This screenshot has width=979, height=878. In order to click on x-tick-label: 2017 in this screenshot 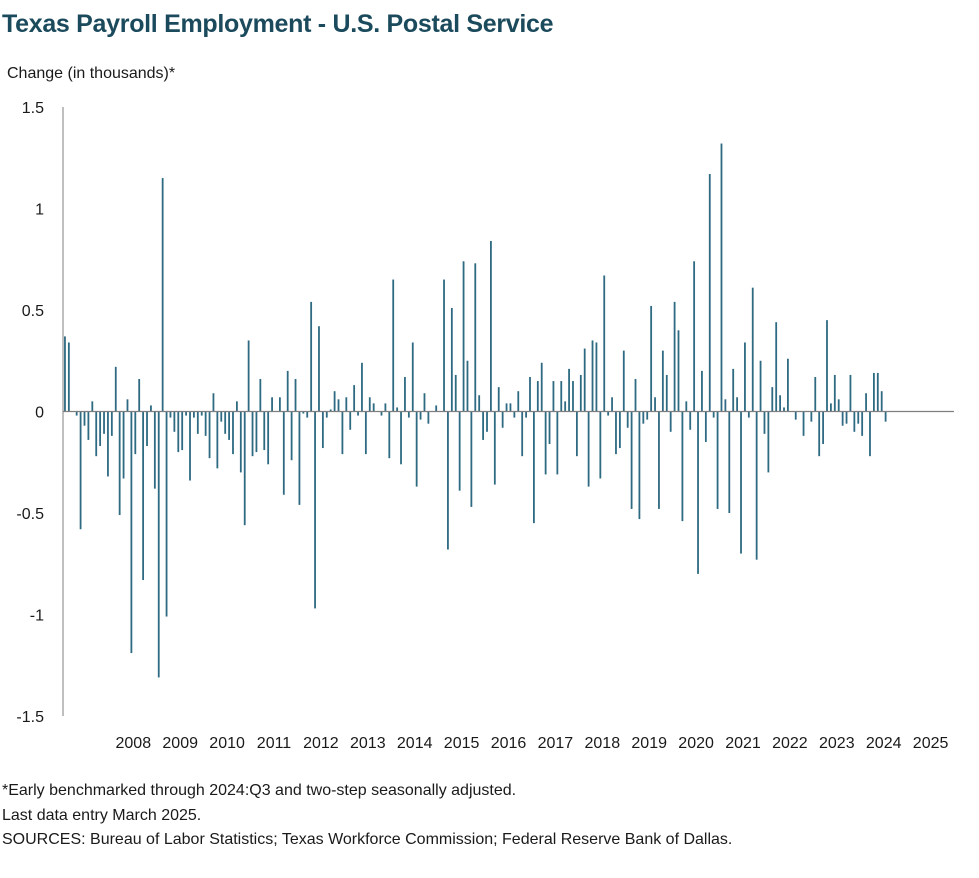, I will do `click(556, 743)`.